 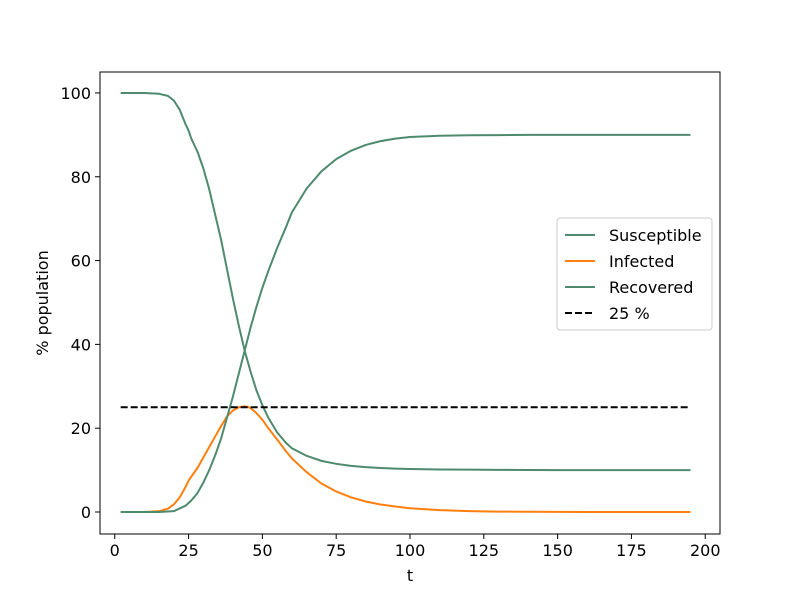 I want to click on x-tick-label: 150, so click(x=557, y=550).